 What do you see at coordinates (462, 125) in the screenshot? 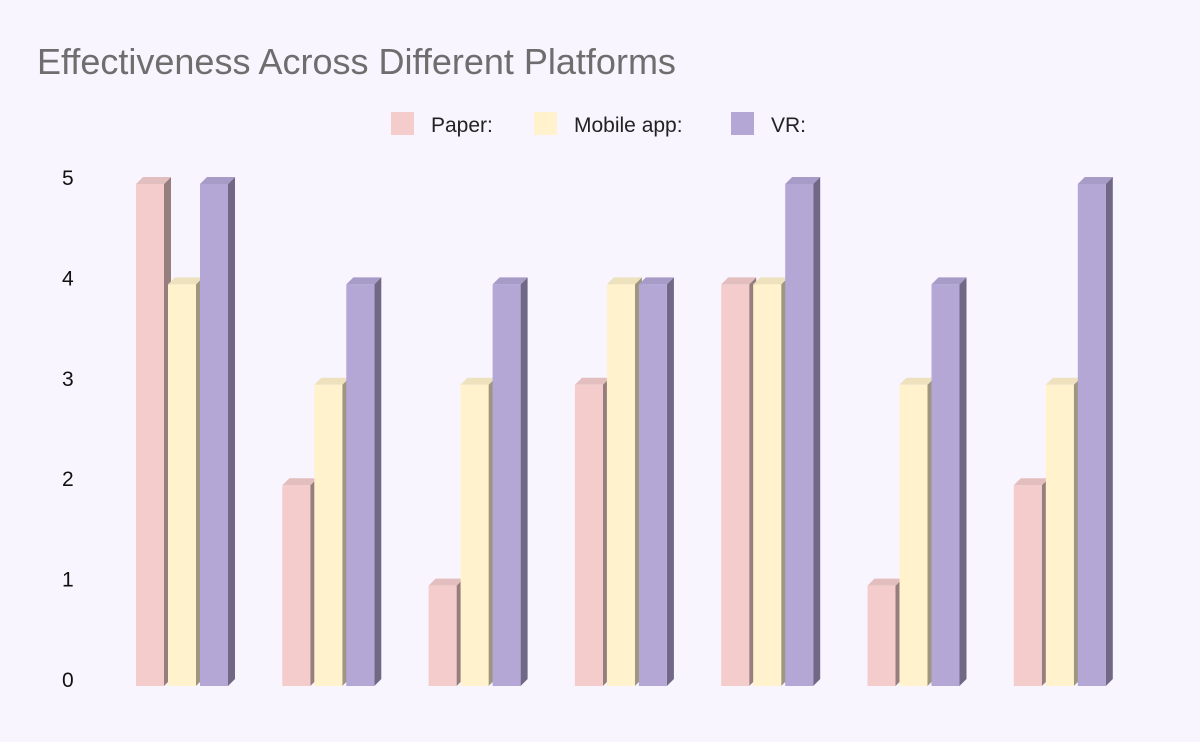
I see `legend-label: Paper:` at bounding box center [462, 125].